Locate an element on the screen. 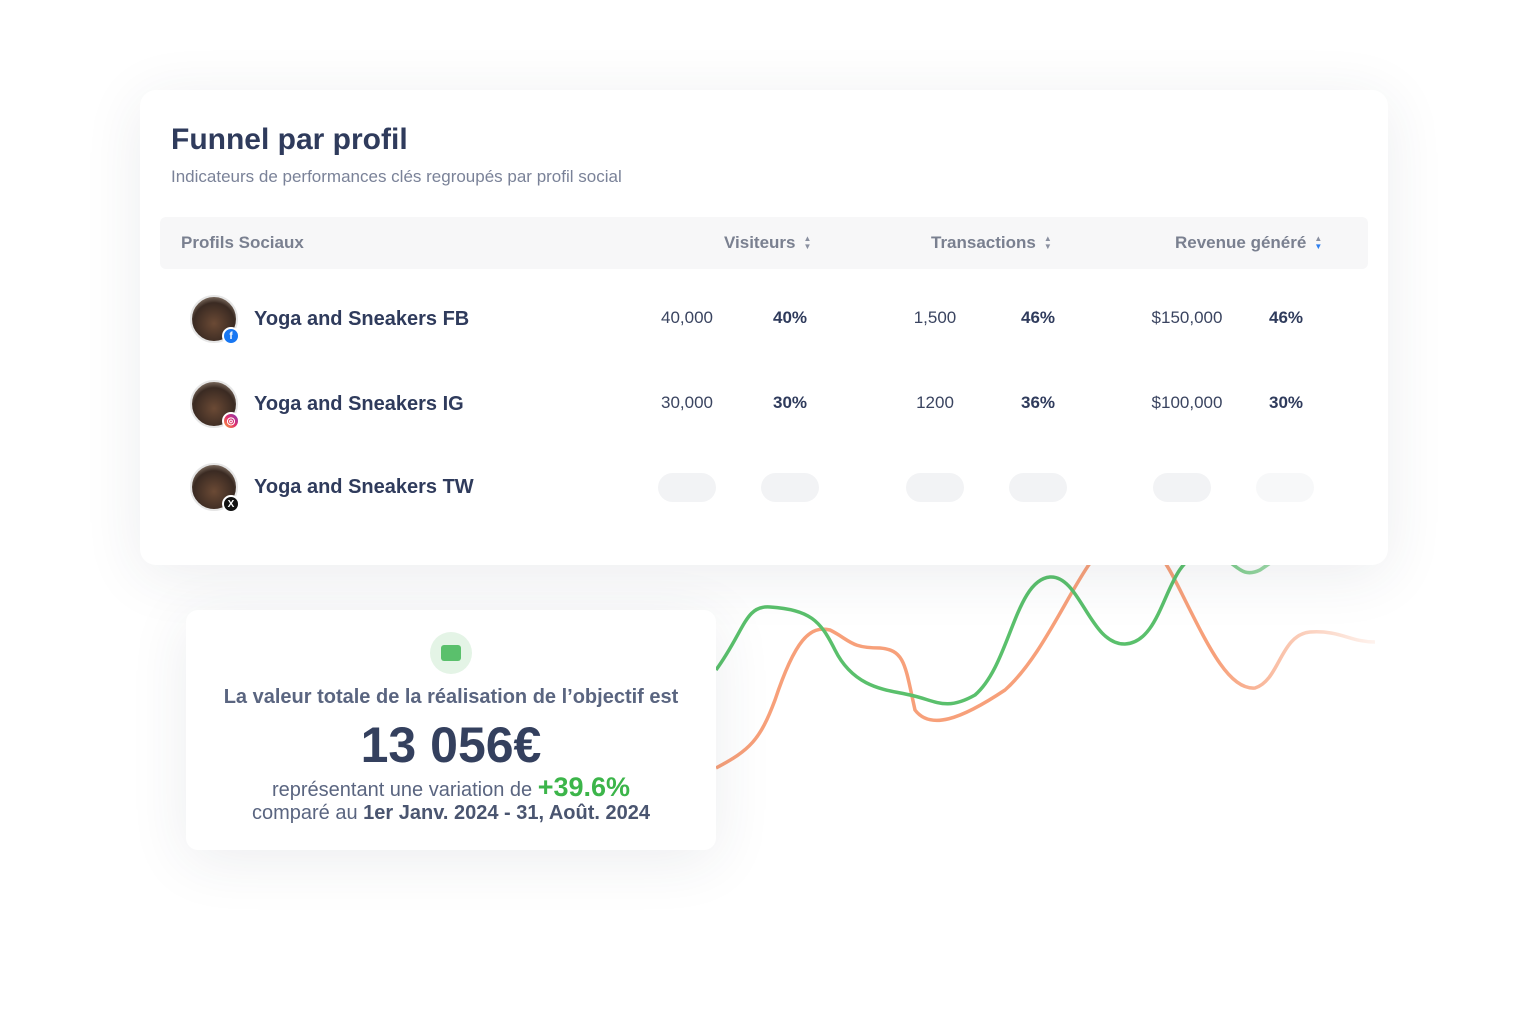 The width and height of the screenshot is (1530, 1024). column-visiteurs: Visiteurs ▲ ▼ is located at coordinates (767, 243).